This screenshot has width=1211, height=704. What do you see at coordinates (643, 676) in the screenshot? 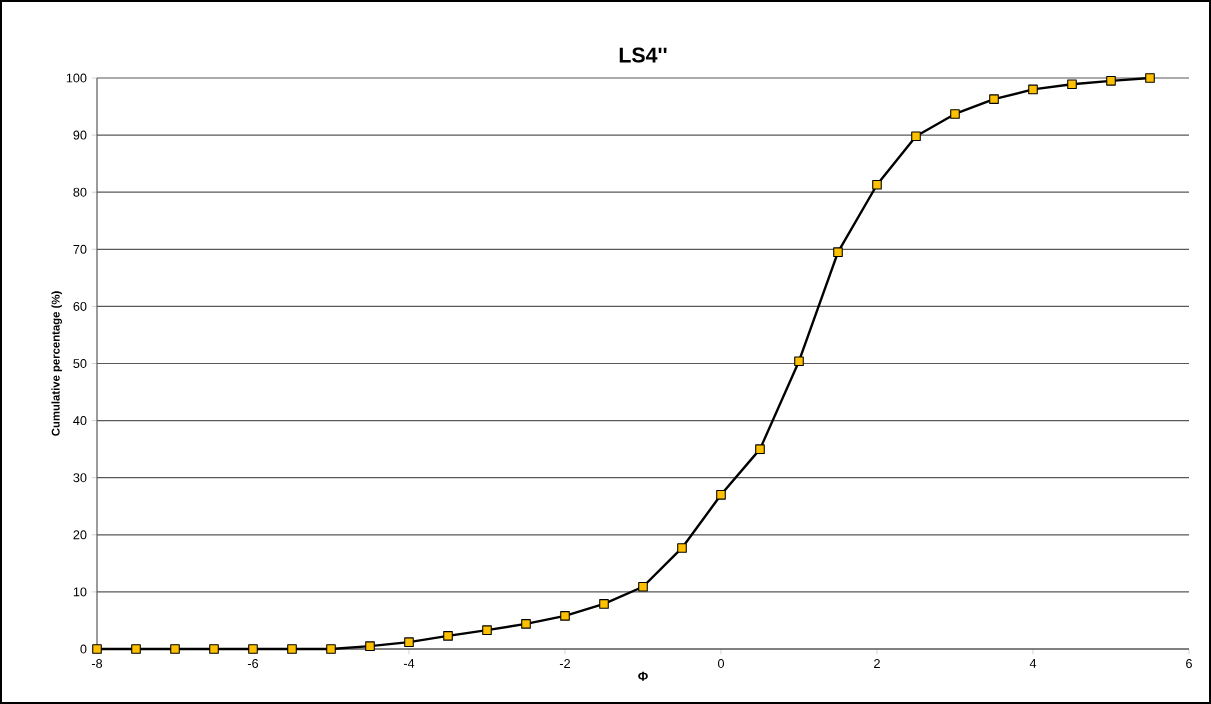
I see `x-axis-title: Φ` at bounding box center [643, 676].